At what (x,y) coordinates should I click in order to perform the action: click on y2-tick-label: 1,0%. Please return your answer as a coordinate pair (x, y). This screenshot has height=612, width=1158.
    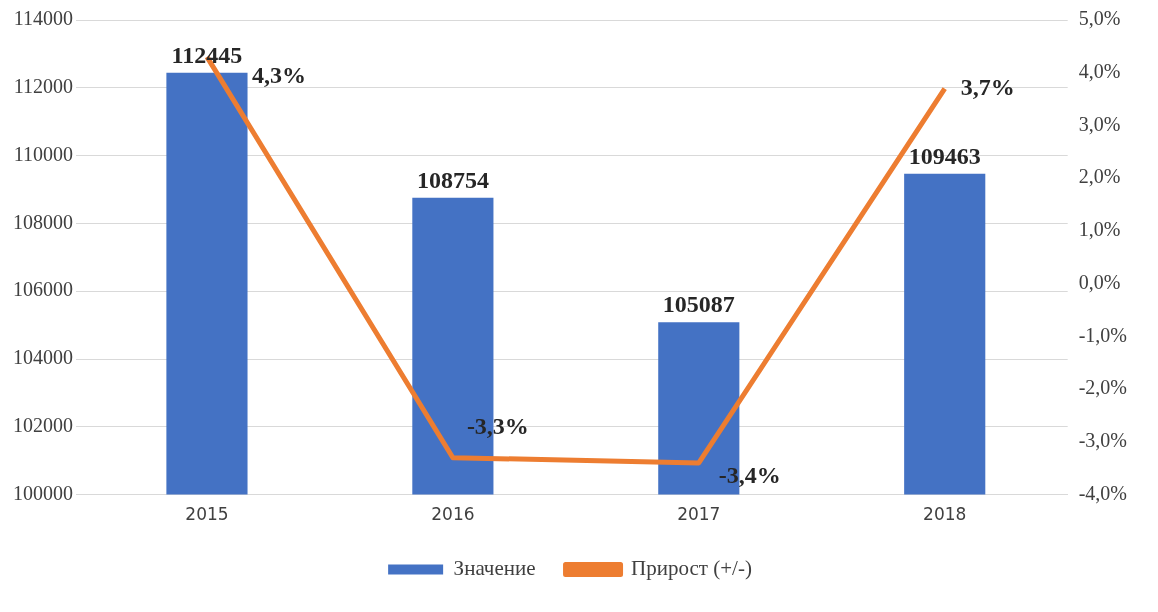
    Looking at the image, I should click on (1099, 229).